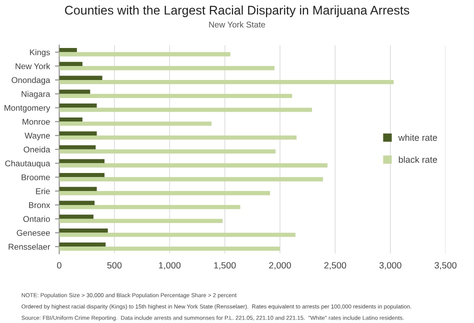 The width and height of the screenshot is (474, 323). I want to click on y-tick-label: Genesee, so click(33, 233).